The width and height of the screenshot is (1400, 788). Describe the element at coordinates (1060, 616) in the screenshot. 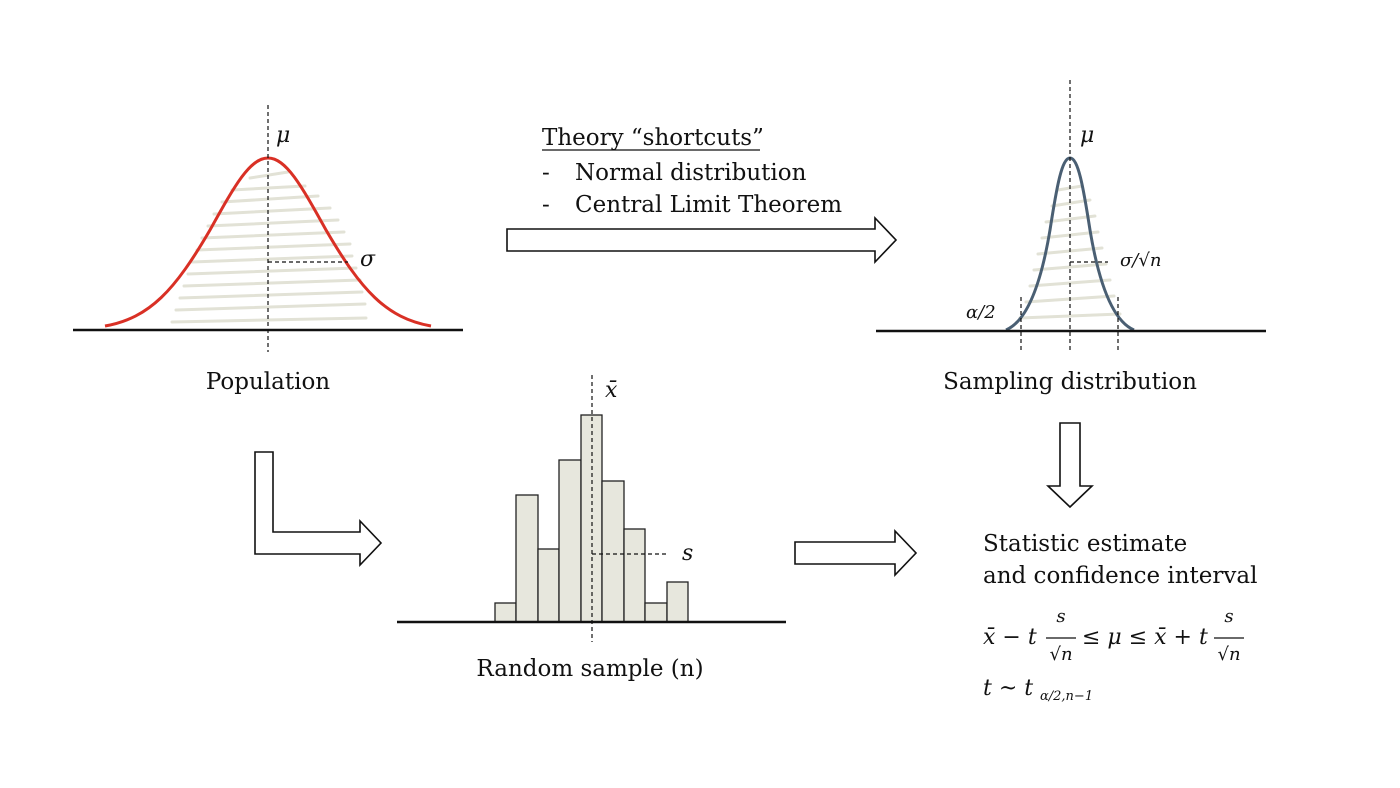

I see `formula-fraction-1-numerator: s` at that location.